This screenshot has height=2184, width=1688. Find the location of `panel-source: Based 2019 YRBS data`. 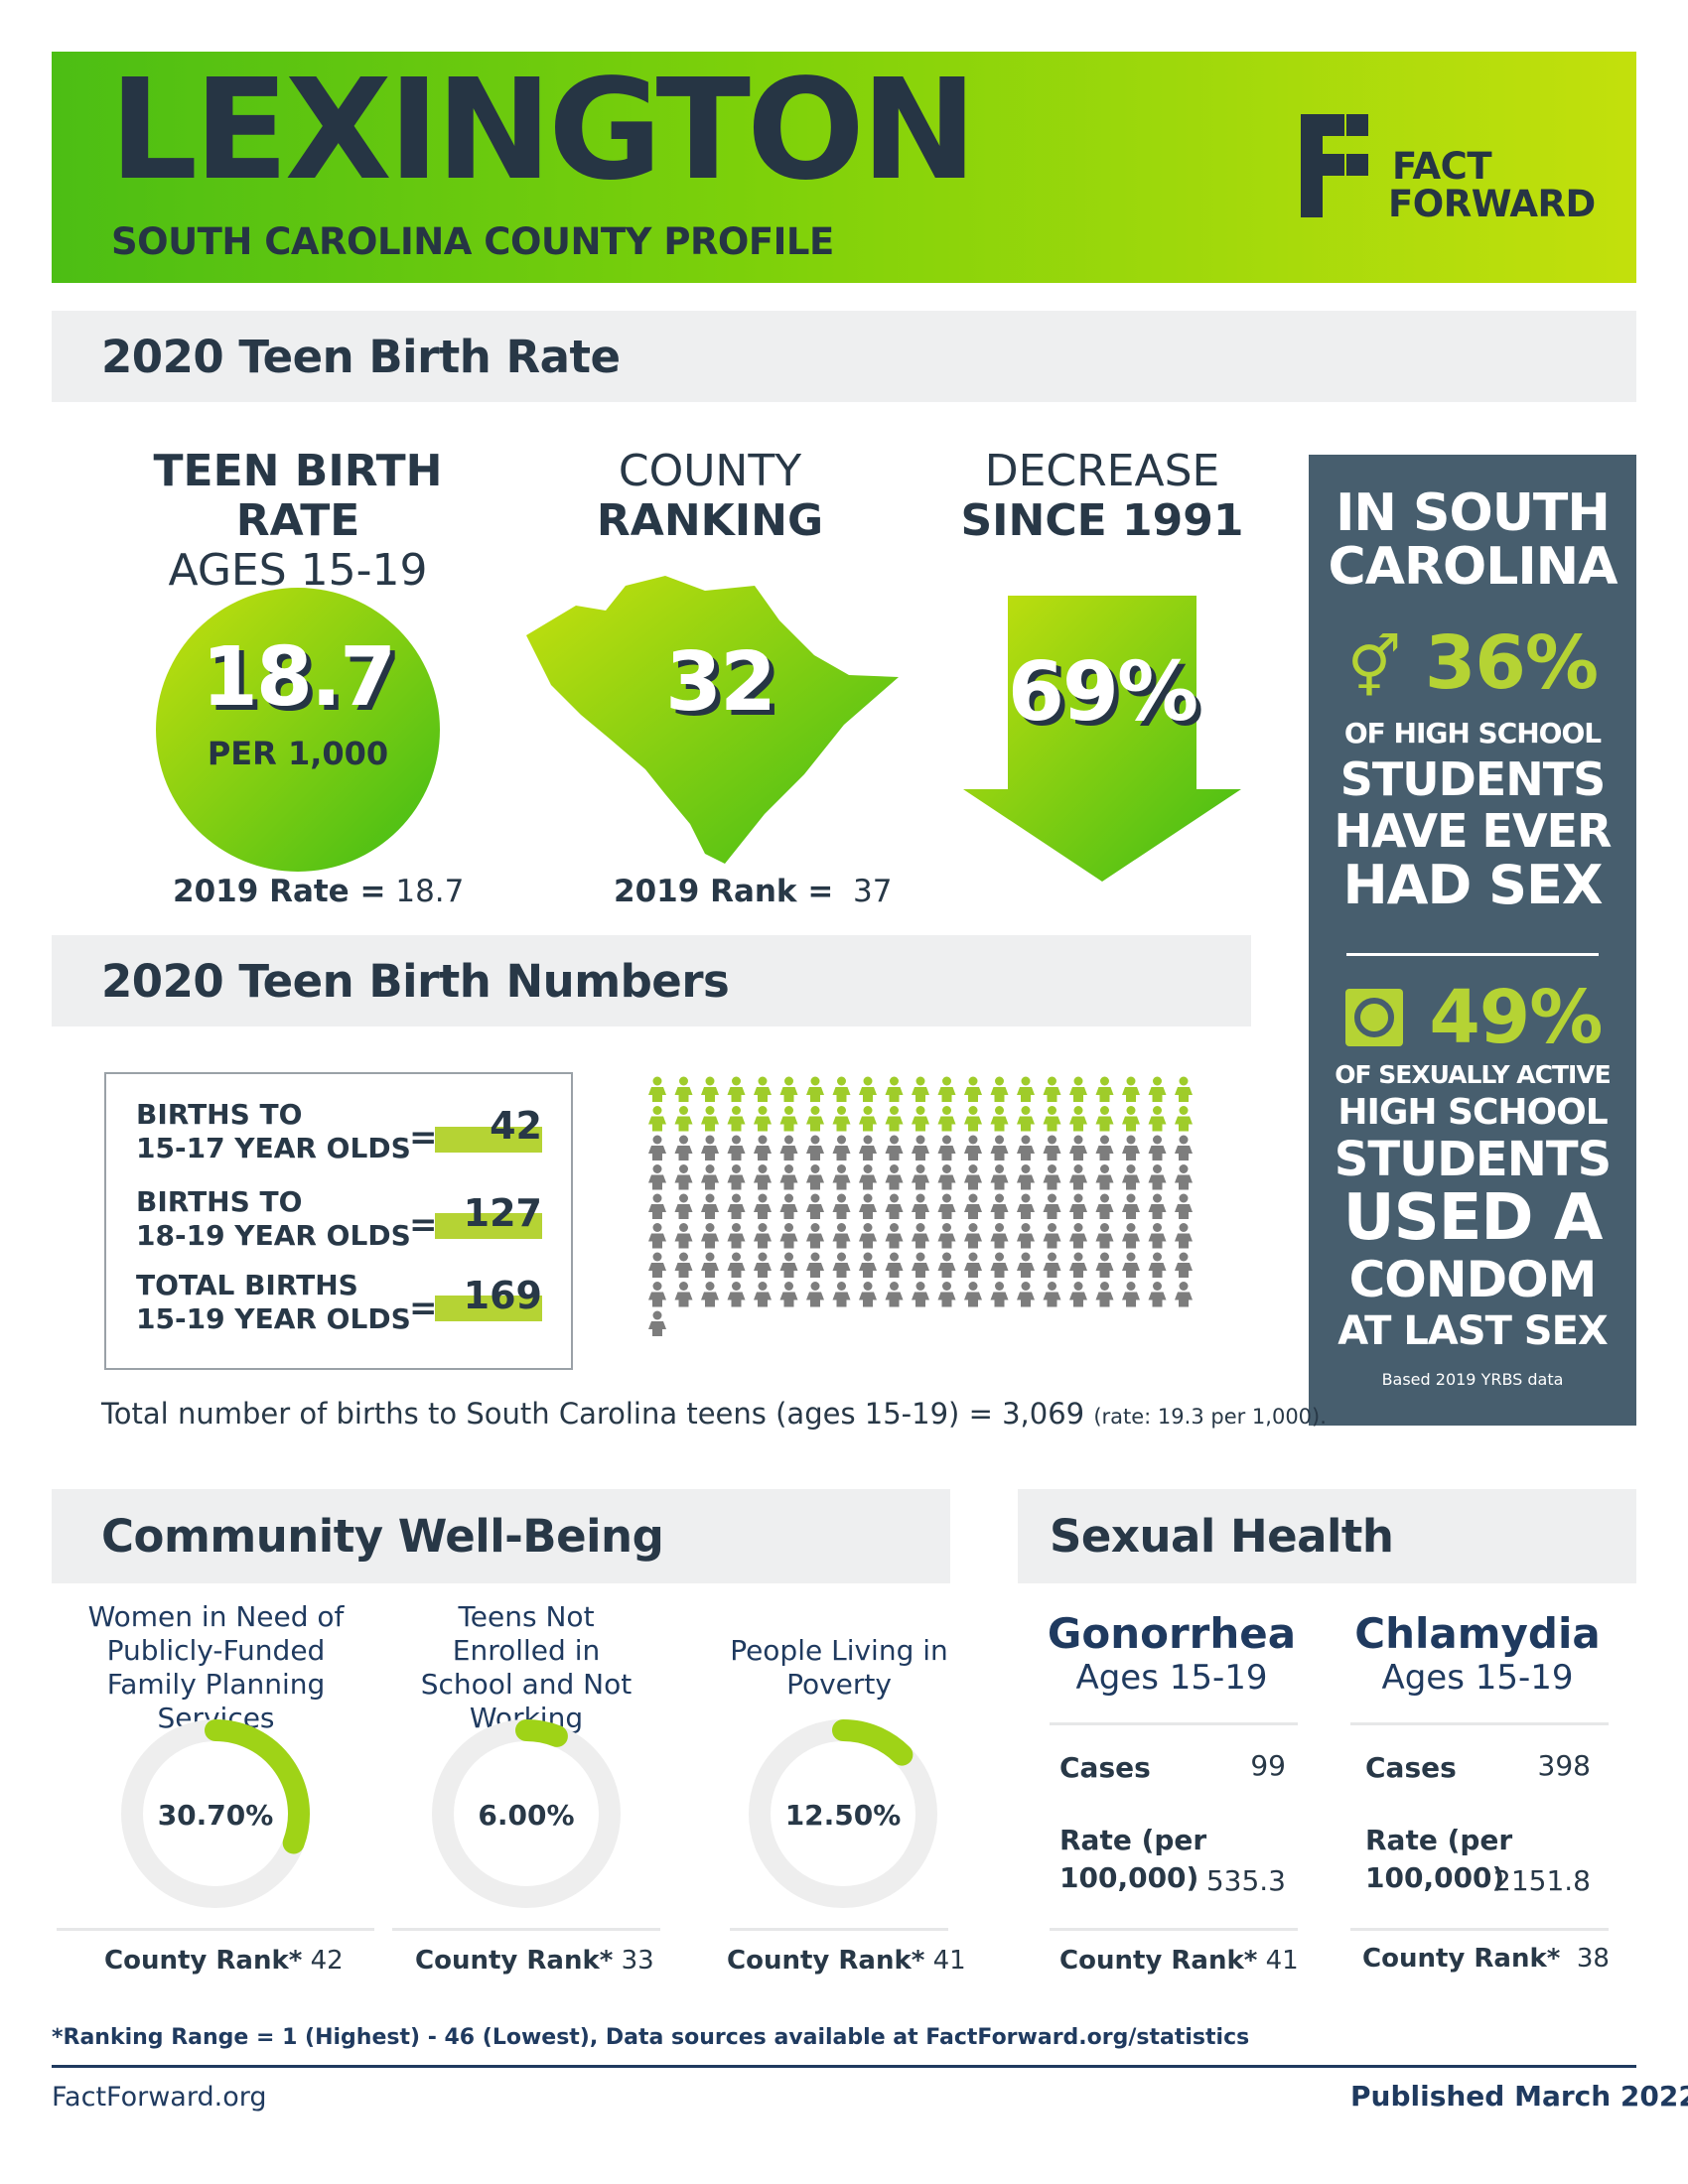

panel-source: Based 2019 YRBS data is located at coordinates (1472, 1379).